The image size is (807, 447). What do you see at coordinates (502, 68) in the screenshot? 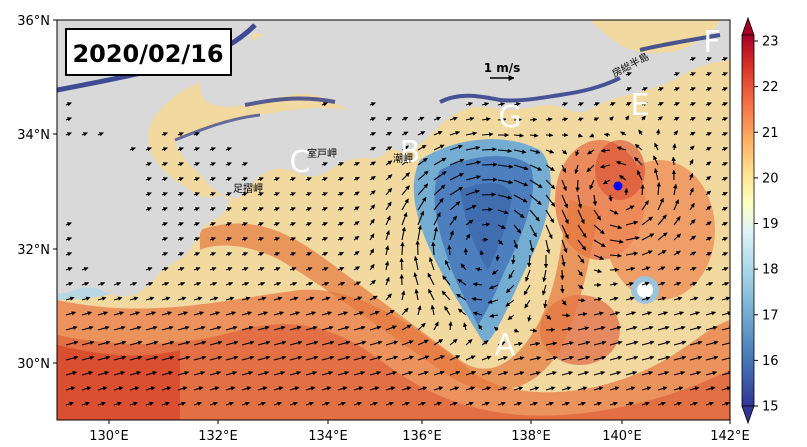
I see `scale-label: 1 m/s` at bounding box center [502, 68].